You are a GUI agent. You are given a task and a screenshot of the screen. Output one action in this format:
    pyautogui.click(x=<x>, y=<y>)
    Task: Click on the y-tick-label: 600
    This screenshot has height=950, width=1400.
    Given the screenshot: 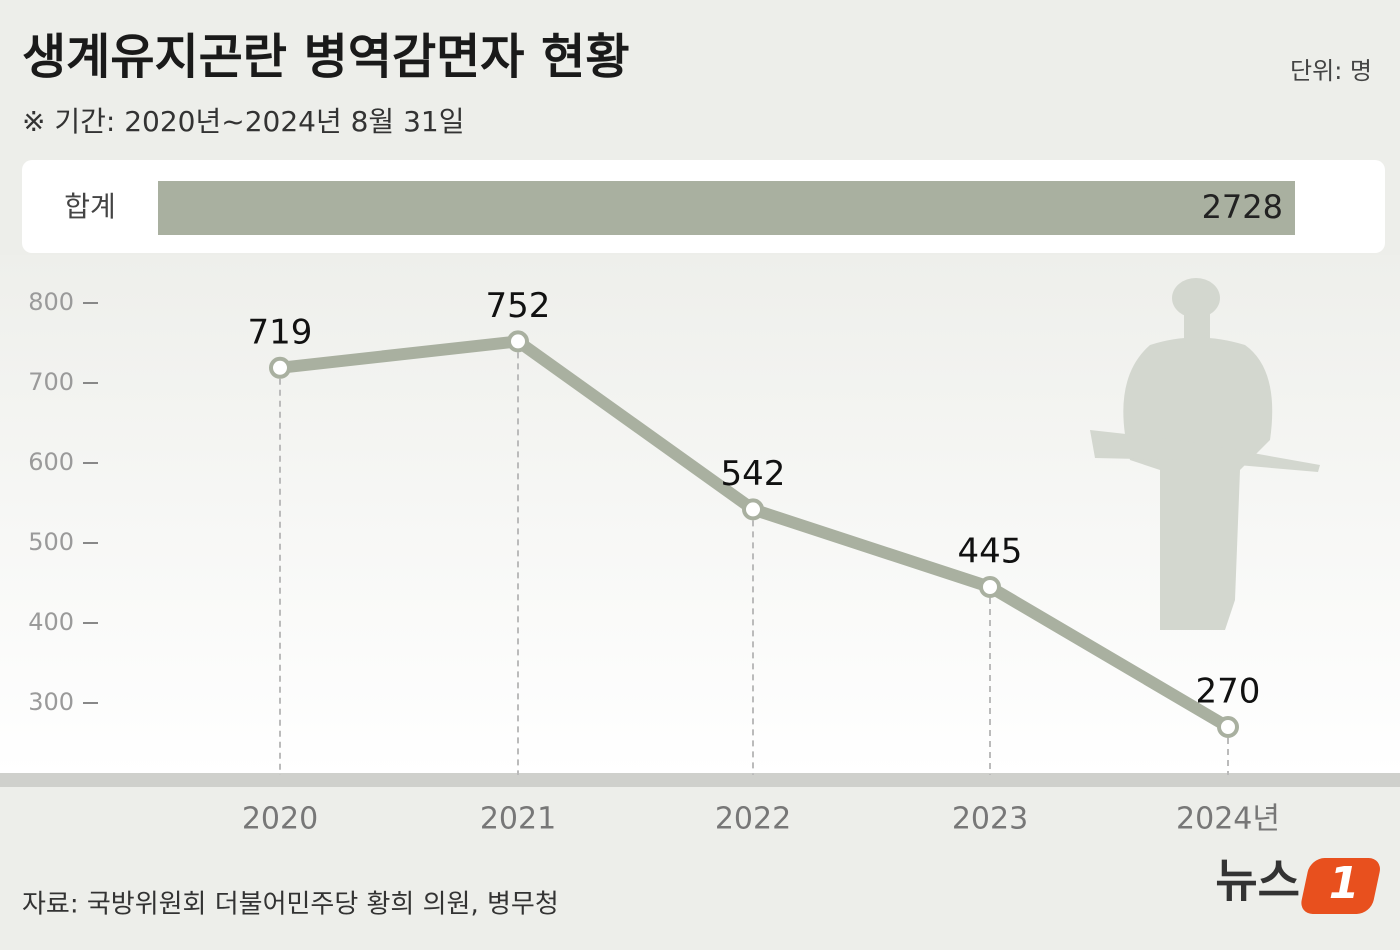 What is the action you would take?
    pyautogui.click(x=51, y=462)
    